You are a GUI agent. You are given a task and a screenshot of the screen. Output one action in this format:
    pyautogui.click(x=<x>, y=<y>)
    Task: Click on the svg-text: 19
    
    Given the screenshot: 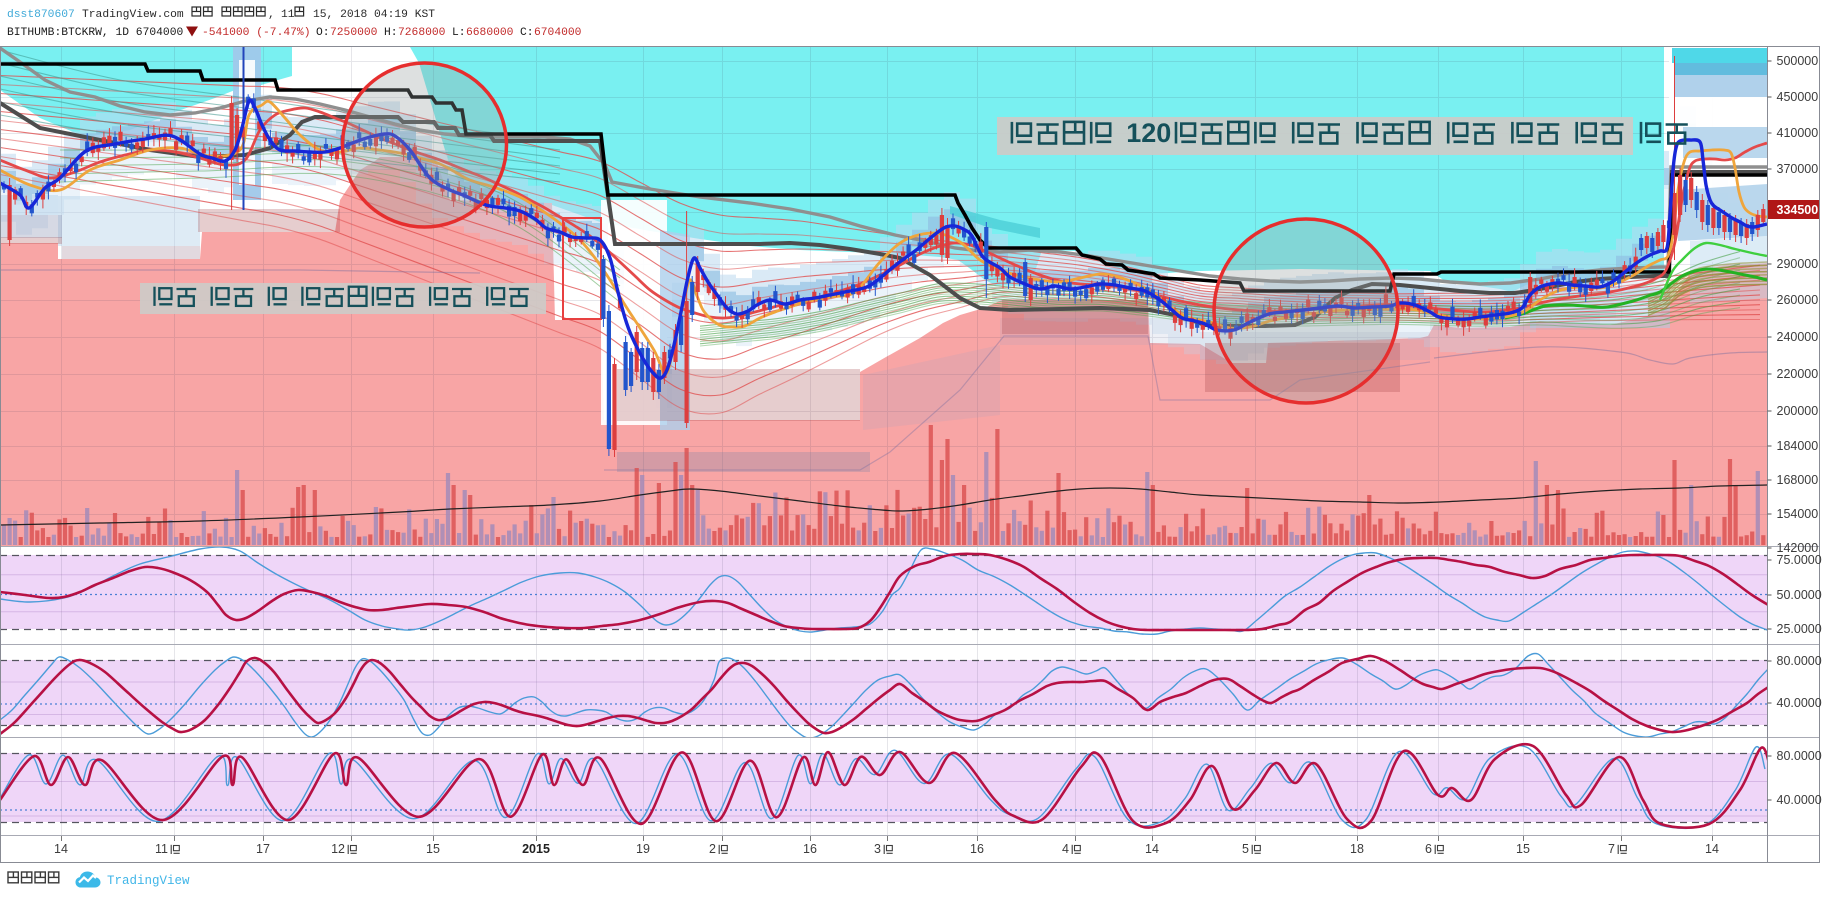 What is the action you would take?
    pyautogui.click(x=643, y=849)
    